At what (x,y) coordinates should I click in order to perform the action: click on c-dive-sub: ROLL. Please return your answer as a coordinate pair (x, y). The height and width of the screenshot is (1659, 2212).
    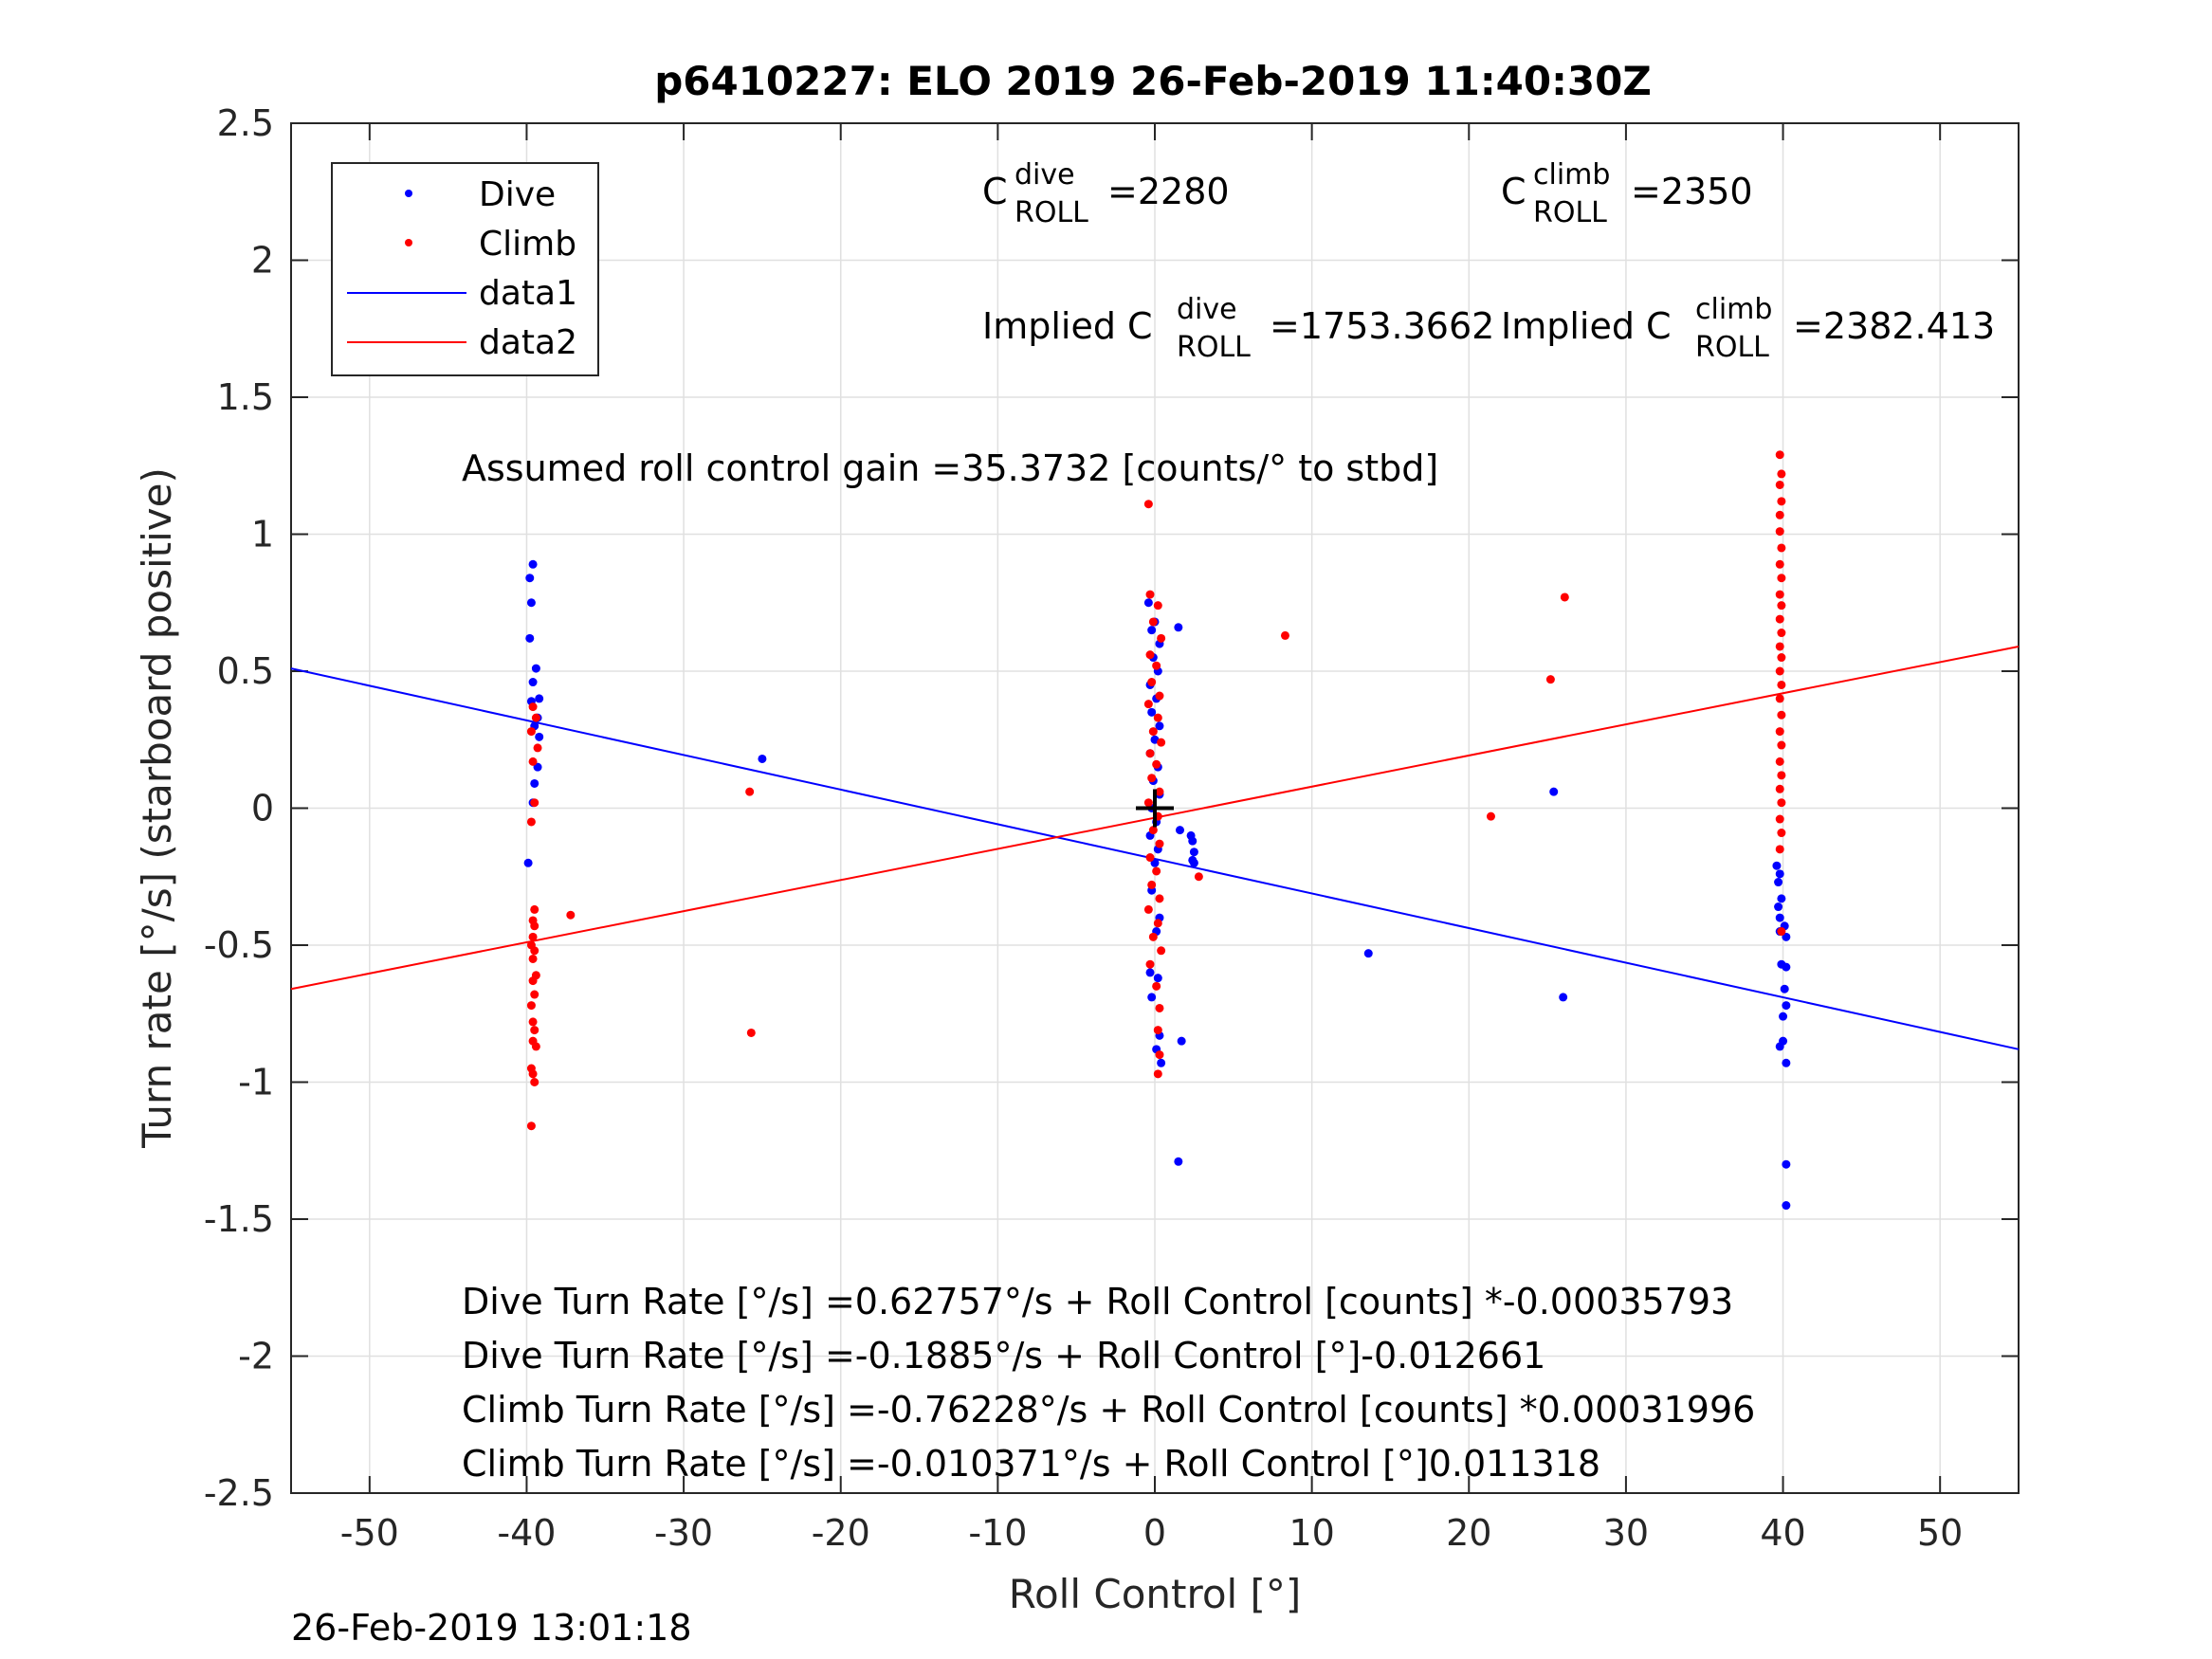
    Looking at the image, I should click on (1051, 212).